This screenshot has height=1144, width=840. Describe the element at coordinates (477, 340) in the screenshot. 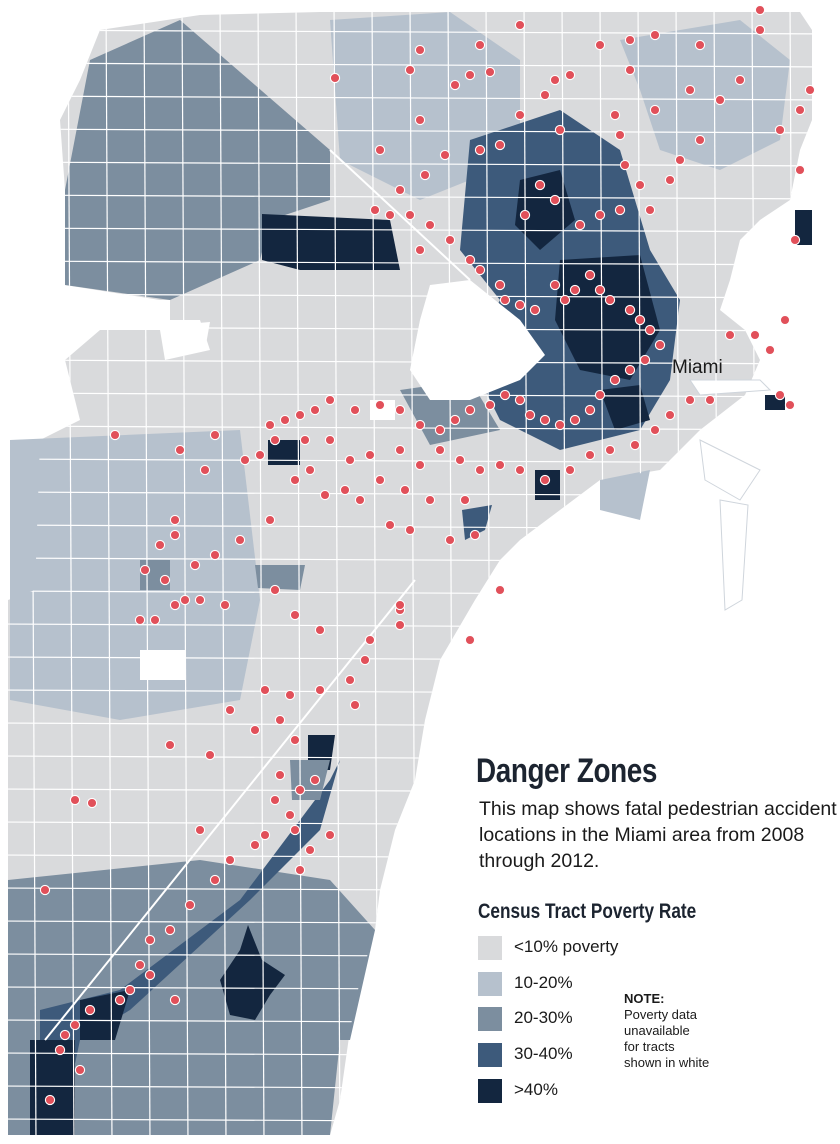

I see `no-data-tract` at that location.